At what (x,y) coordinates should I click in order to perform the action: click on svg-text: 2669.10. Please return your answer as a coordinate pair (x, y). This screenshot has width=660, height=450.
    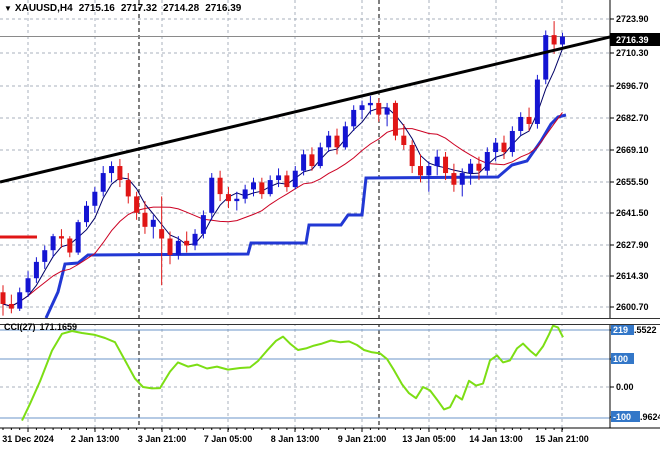
    Looking at the image, I should click on (632, 150).